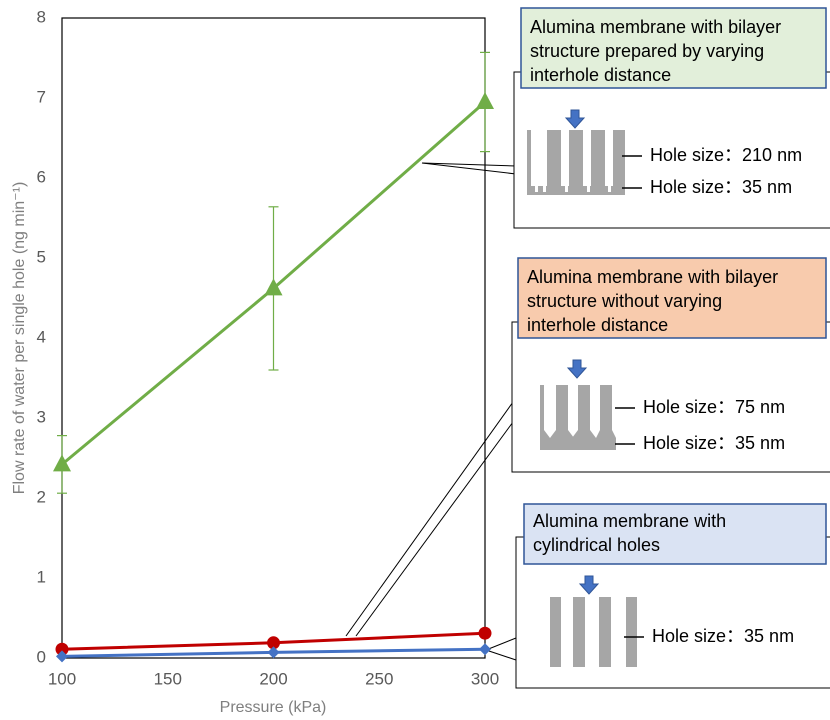 This screenshot has height=720, width=830. I want to click on y-tick-label: 6, so click(41, 176).